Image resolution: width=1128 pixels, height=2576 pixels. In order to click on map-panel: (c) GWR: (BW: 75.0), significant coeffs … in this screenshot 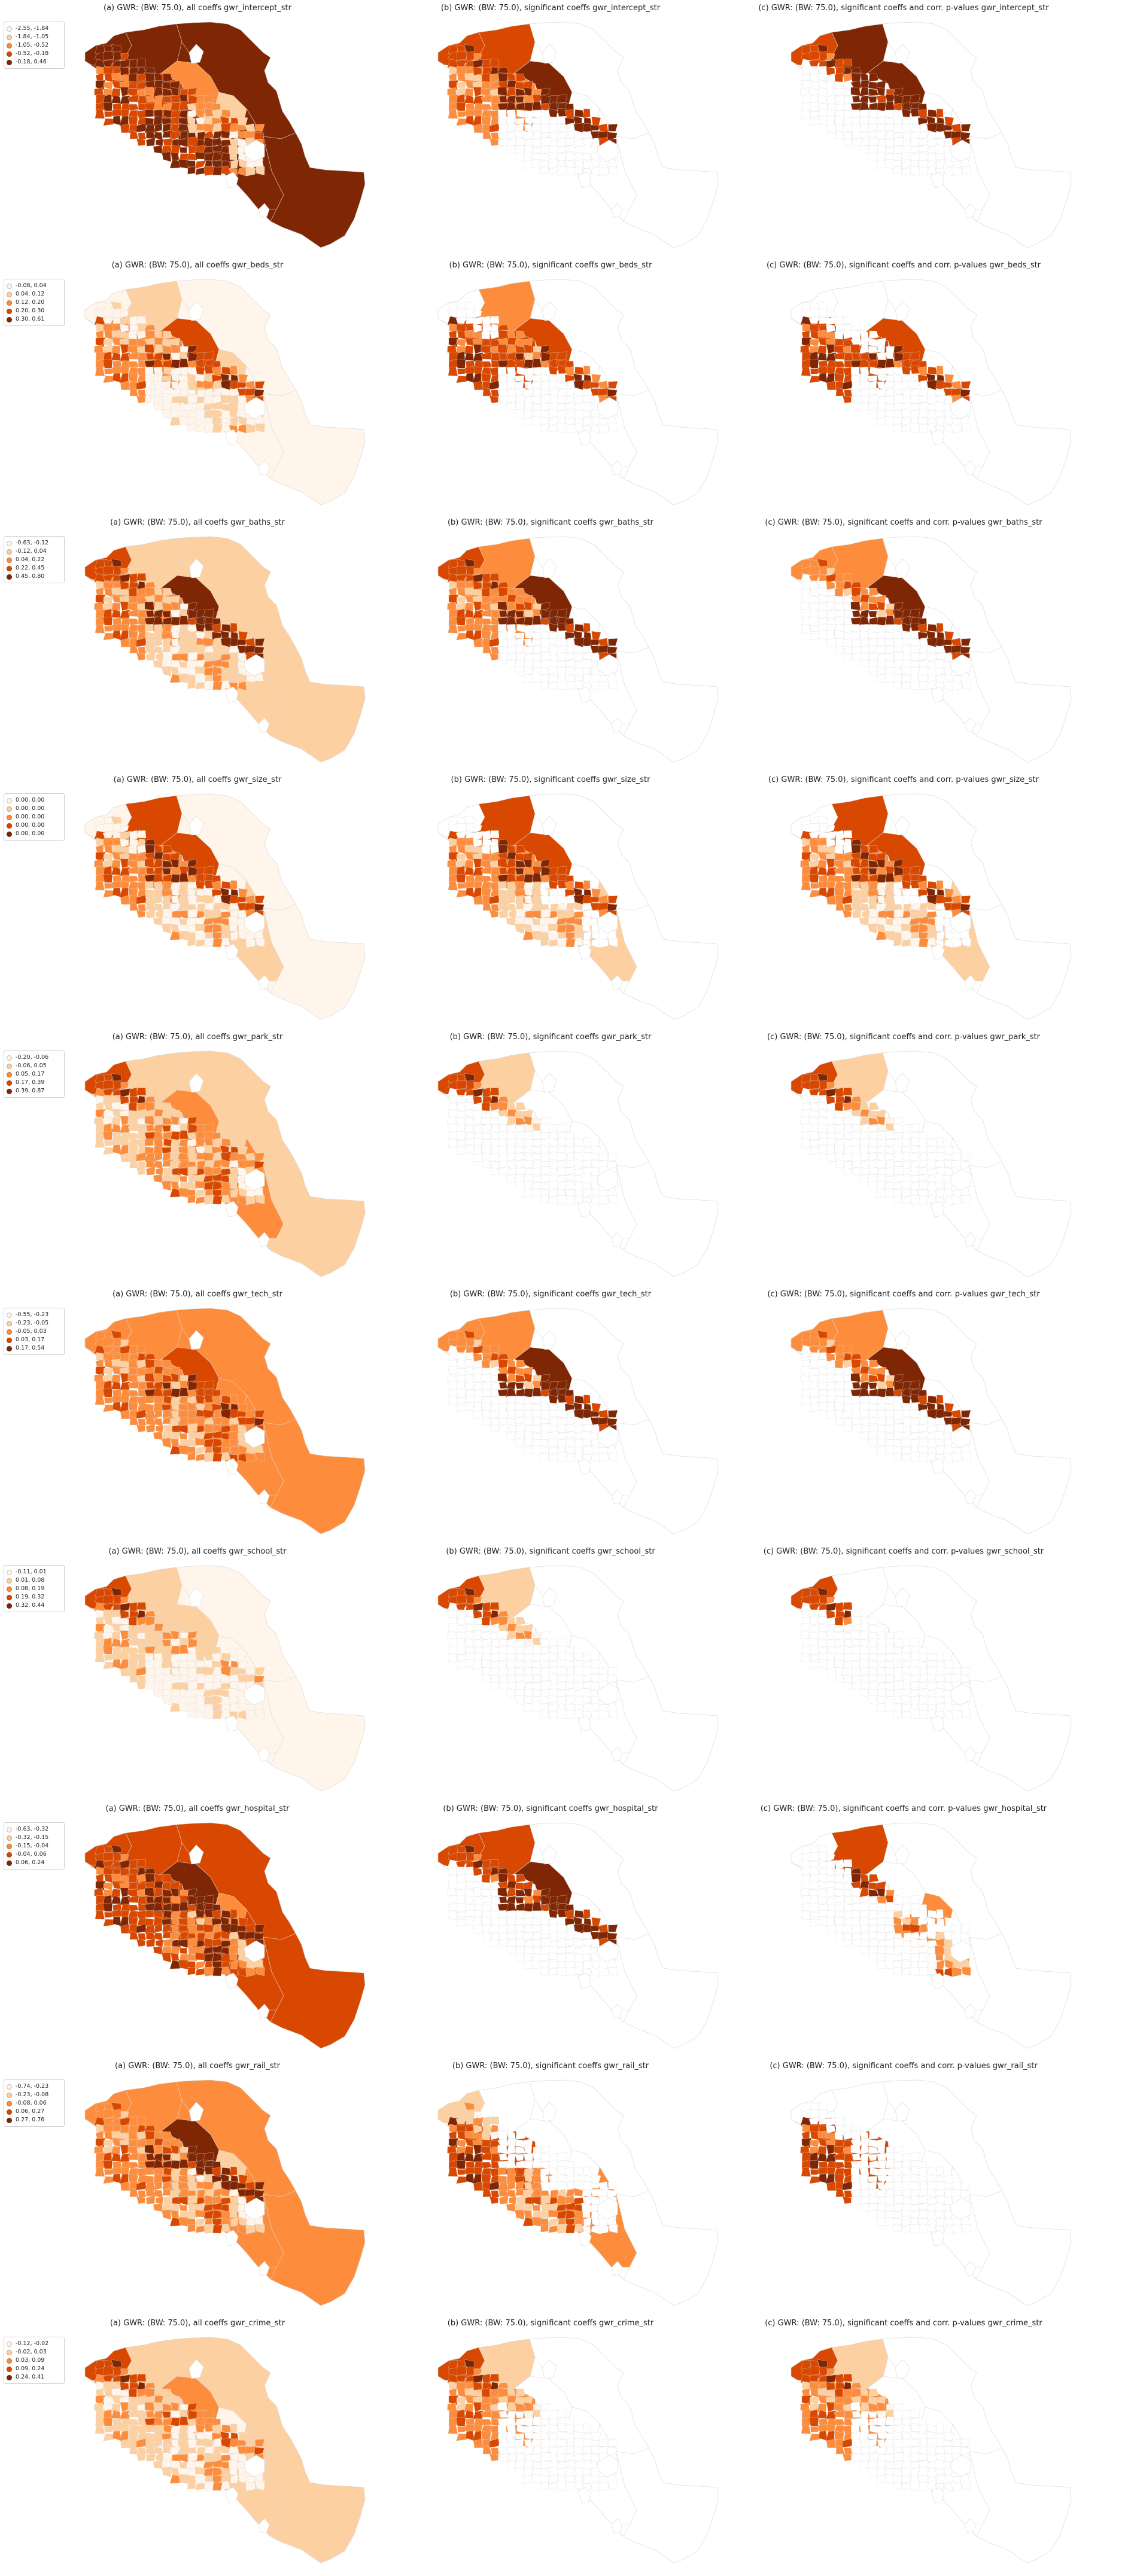, I will do `click(903, 389)`.